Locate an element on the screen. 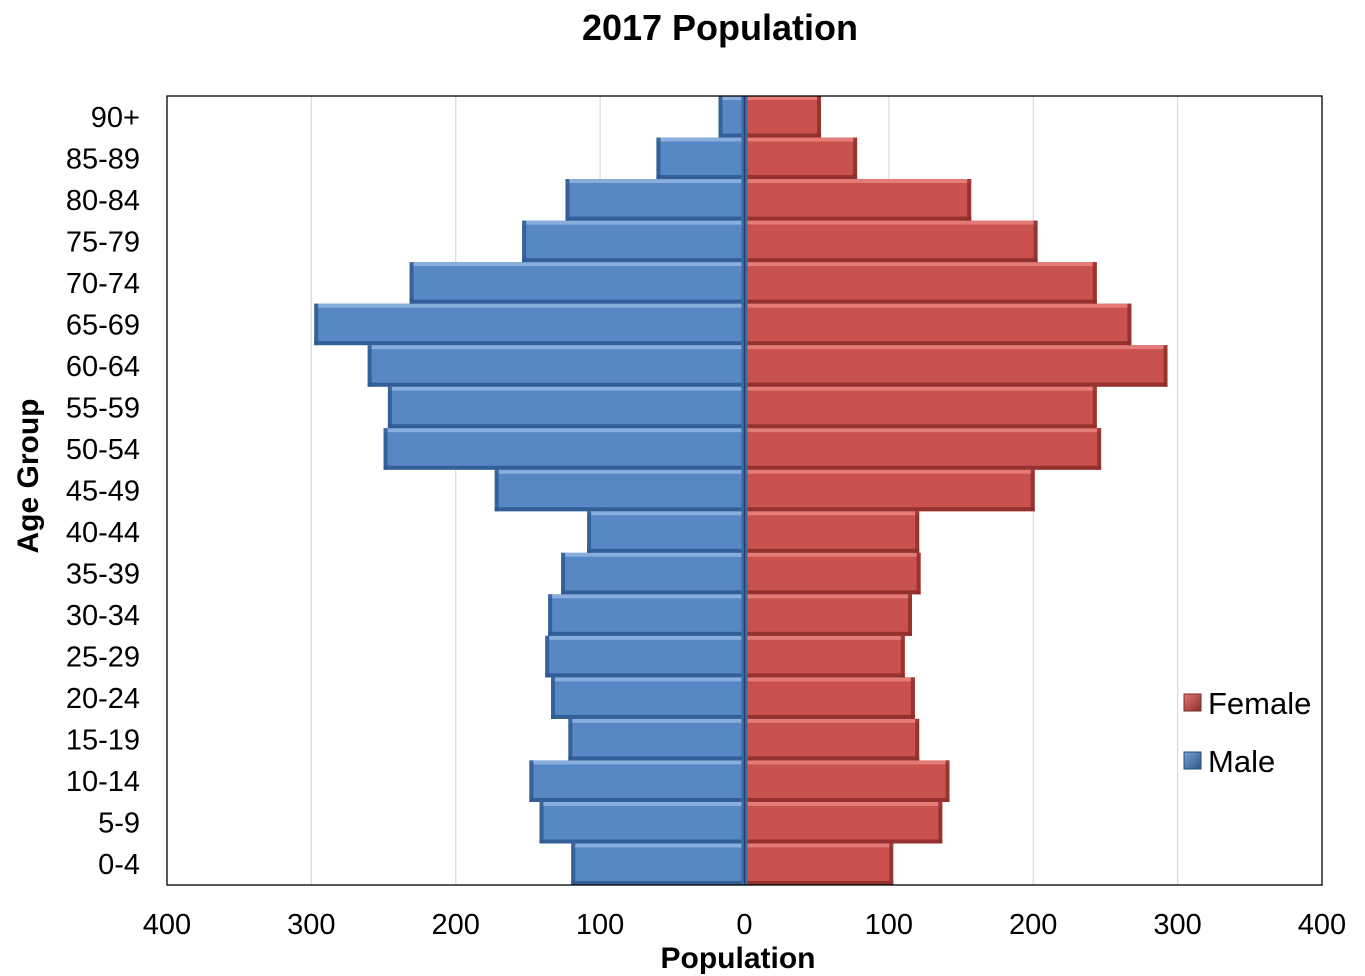  bar-female-20-24-bevel-top is located at coordinates (829, 679).